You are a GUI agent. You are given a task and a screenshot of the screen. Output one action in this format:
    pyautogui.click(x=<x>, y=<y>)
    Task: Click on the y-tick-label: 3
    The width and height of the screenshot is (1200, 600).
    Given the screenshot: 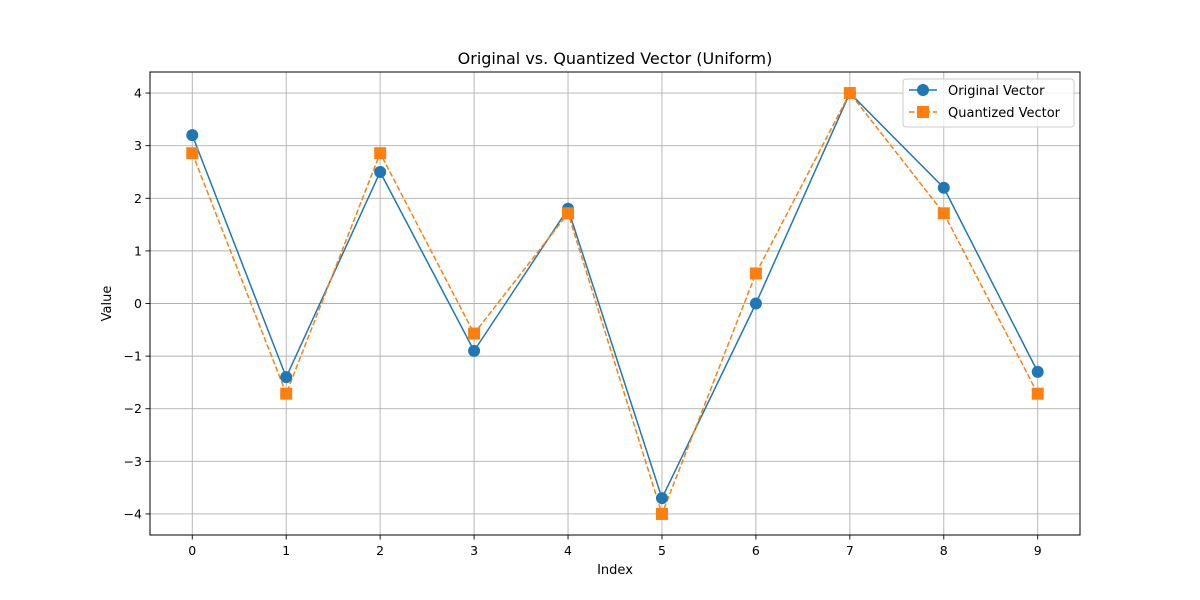 What is the action you would take?
    pyautogui.click(x=138, y=145)
    